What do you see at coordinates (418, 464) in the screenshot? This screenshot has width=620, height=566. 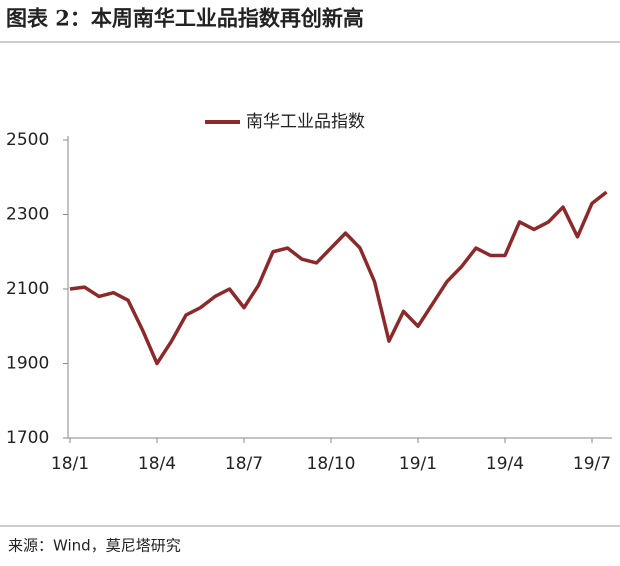 I see `x-tick-label: 19/1` at bounding box center [418, 464].